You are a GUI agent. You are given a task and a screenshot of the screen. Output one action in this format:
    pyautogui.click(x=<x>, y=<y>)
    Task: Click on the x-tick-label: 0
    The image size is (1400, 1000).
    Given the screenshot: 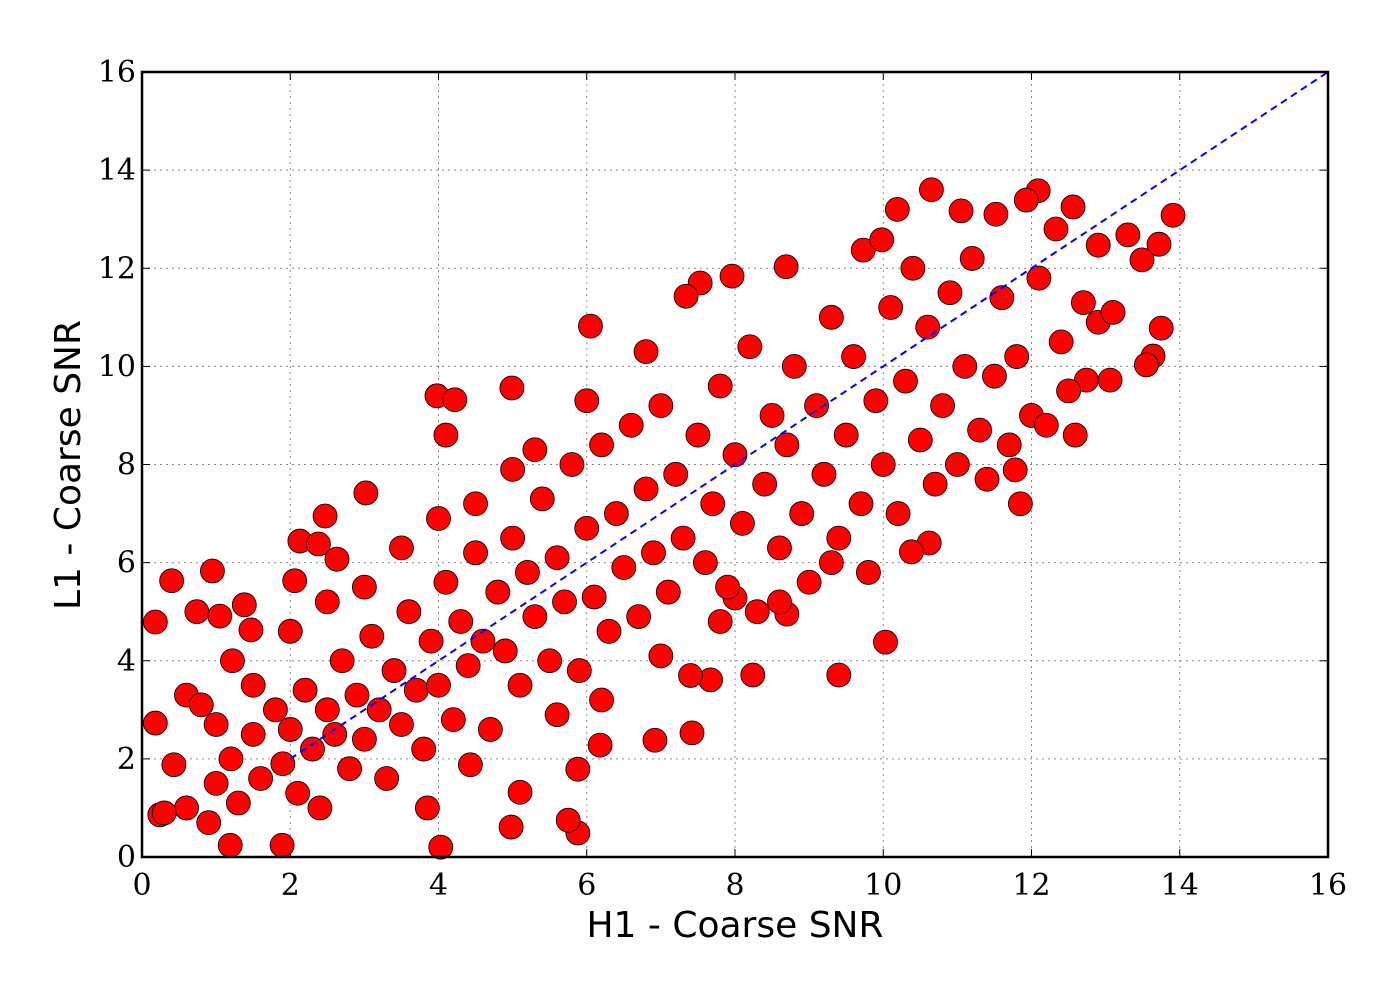 What is the action you would take?
    pyautogui.click(x=141, y=885)
    